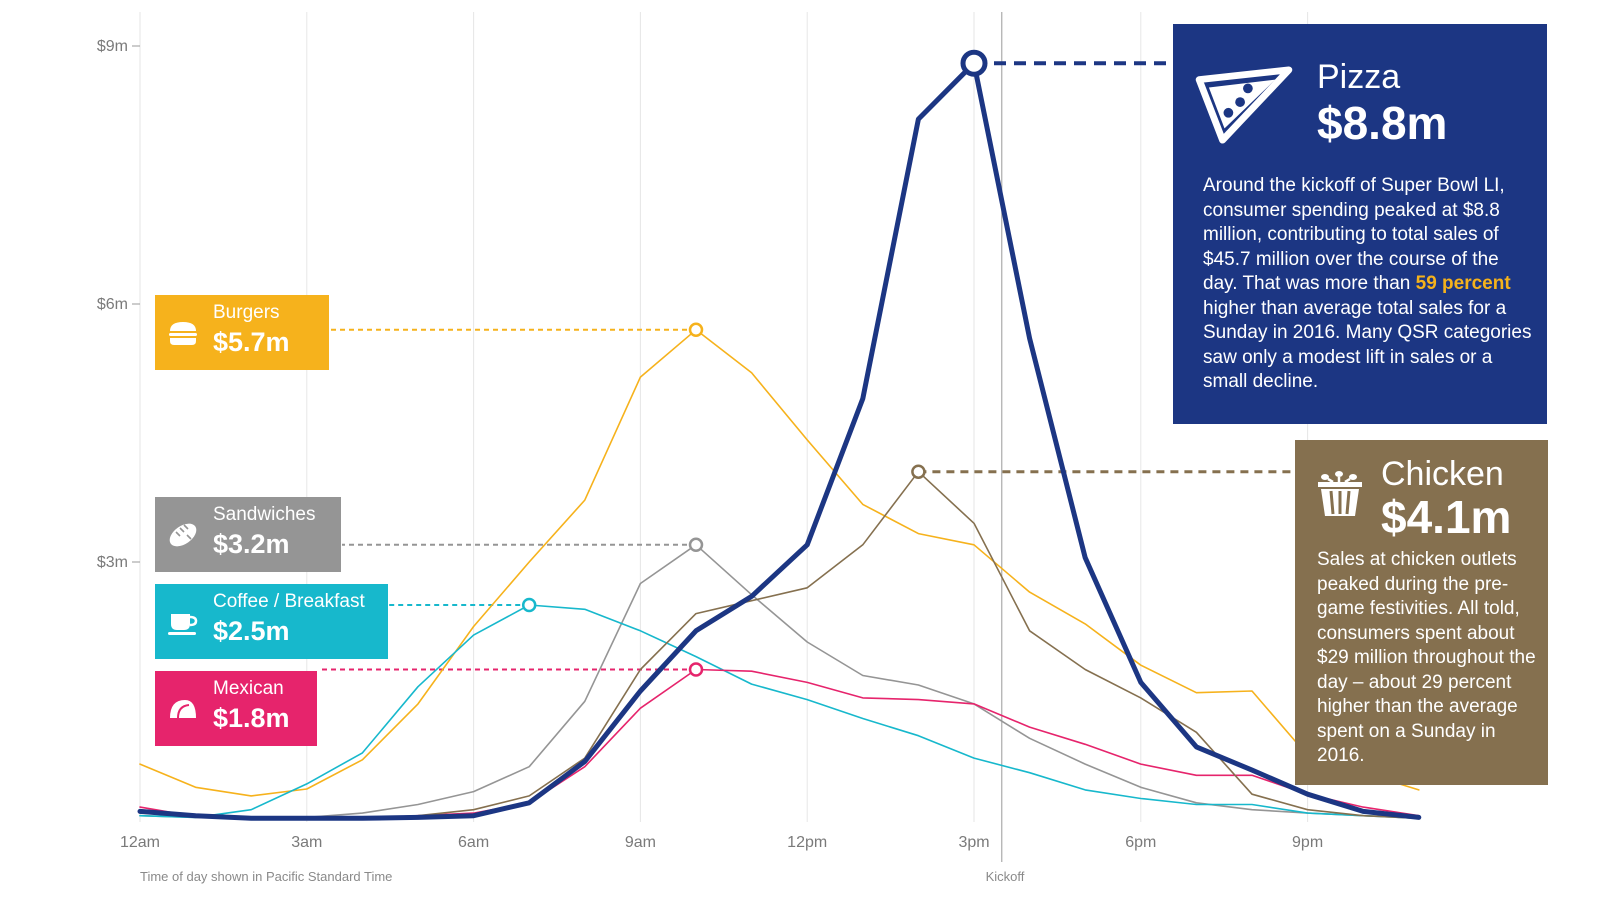  What do you see at coordinates (1359, 77) in the screenshot?
I see `pizza-name: Pizza` at bounding box center [1359, 77].